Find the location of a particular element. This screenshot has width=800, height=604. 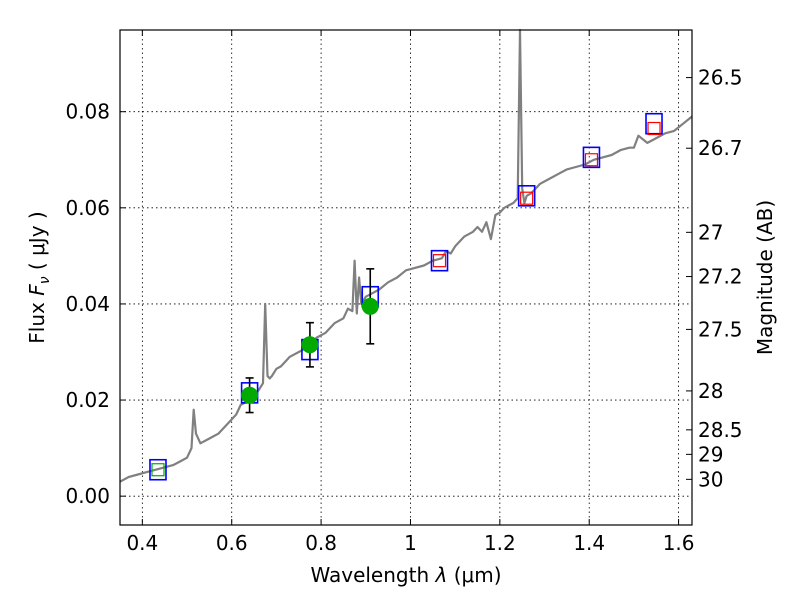

x-tick-label: 1.2 is located at coordinates (500, 543).